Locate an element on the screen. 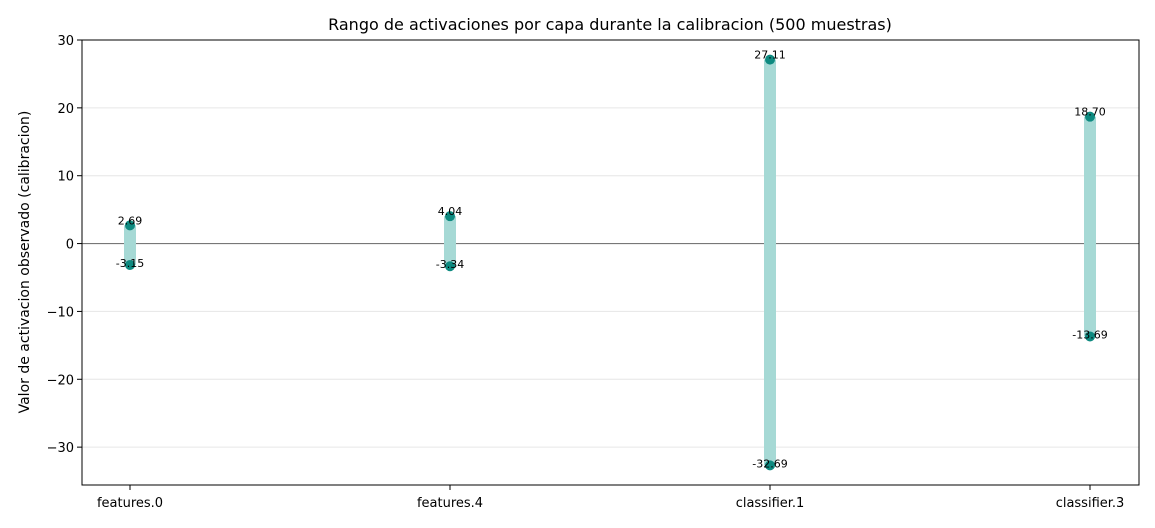 The width and height of the screenshot is (1155, 528). min-value-label: -3.15 is located at coordinates (130, 263).